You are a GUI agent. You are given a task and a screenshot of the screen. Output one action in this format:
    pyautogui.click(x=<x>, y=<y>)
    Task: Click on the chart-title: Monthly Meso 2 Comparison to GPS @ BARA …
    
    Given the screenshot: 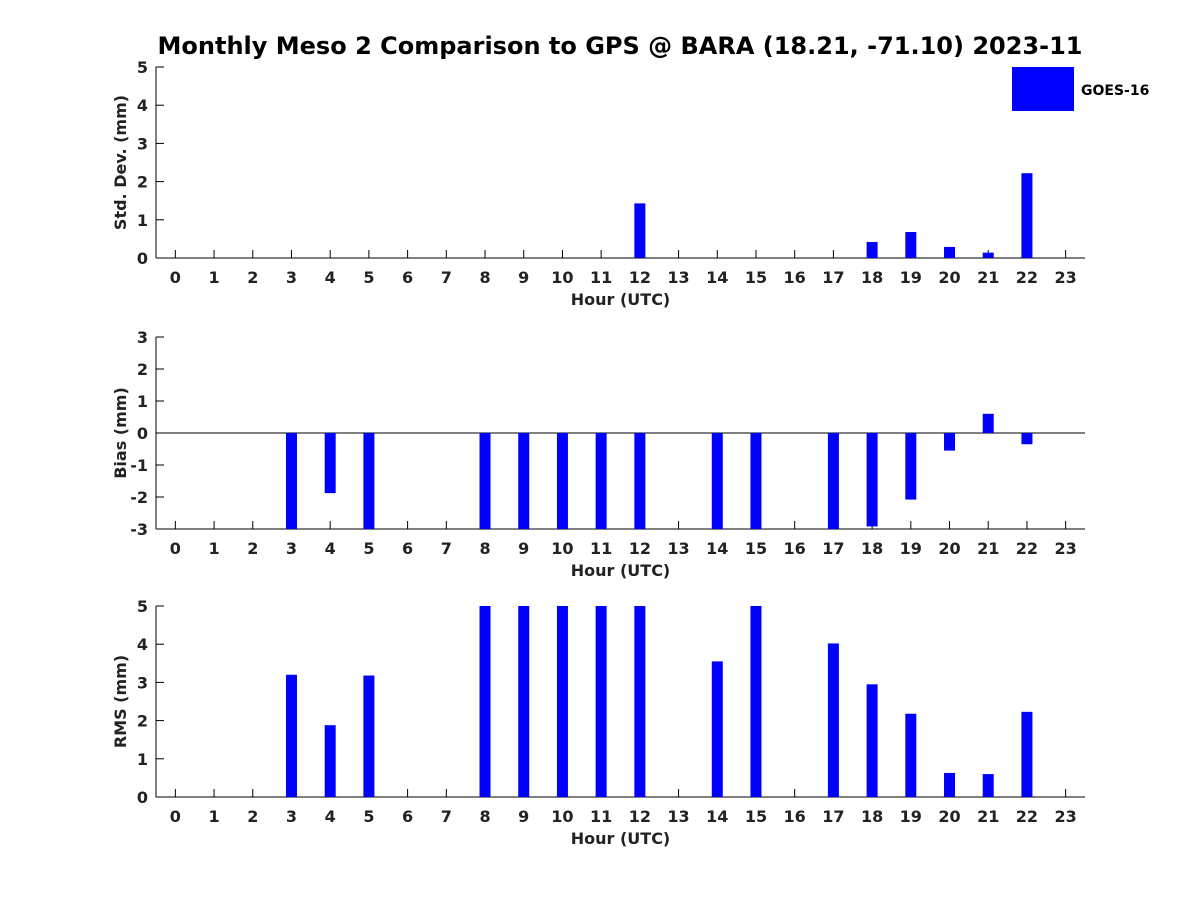 What is the action you would take?
    pyautogui.click(x=620, y=46)
    